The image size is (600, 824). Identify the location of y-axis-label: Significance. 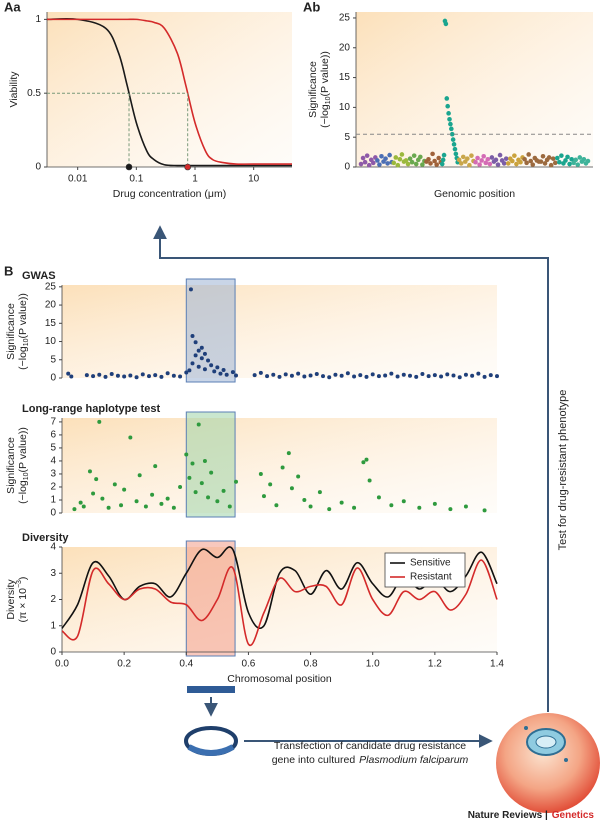
(11, 465).